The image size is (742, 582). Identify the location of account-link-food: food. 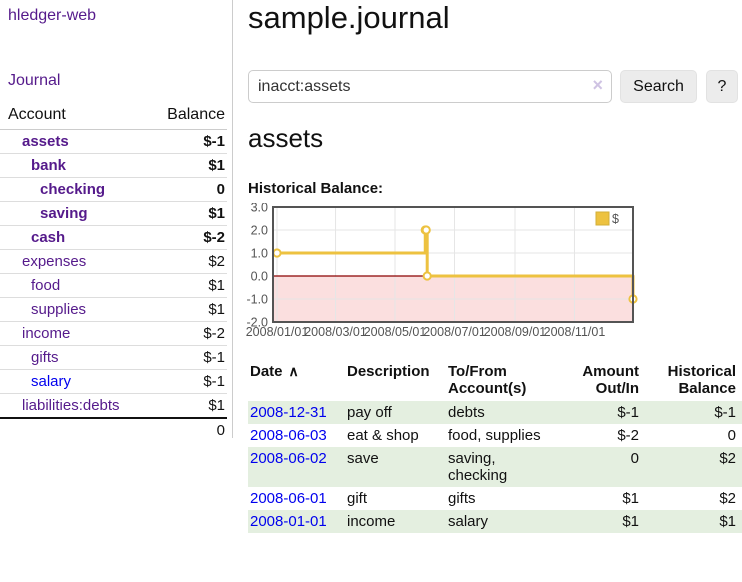
(46, 285).